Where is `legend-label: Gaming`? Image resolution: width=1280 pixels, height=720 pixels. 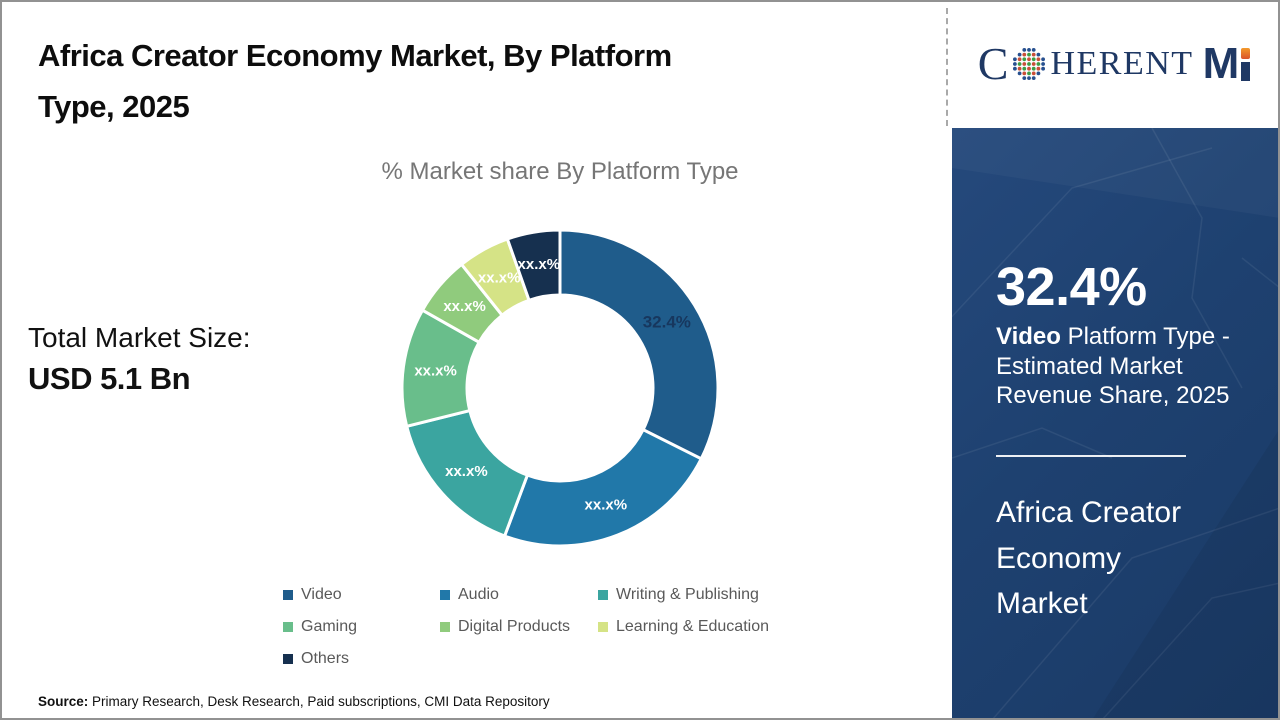 legend-label: Gaming is located at coordinates (329, 626).